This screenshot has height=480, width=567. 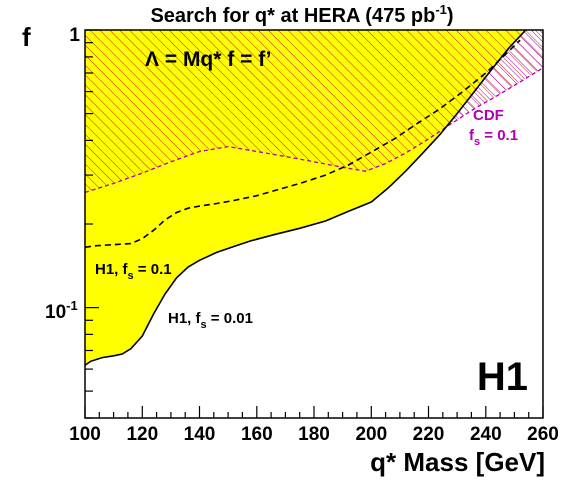 What do you see at coordinates (133, 271) in the screenshot?
I see `h1-fs-0.1-label: H1, fs = 0.1` at bounding box center [133, 271].